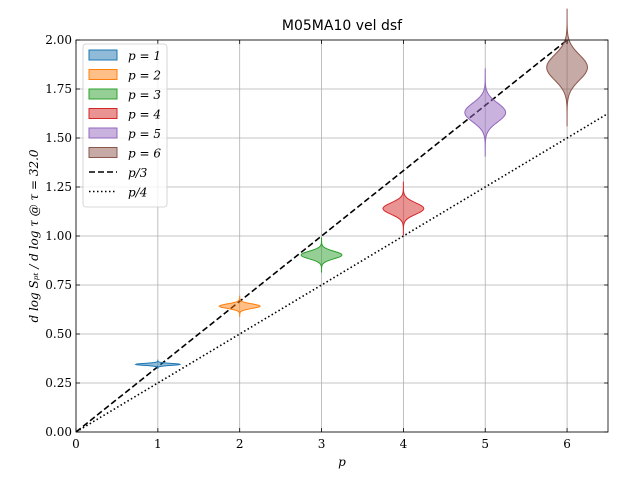 Image resolution: width=640 pixels, height=480 pixels. What do you see at coordinates (144, 56) in the screenshot?
I see `legend-label-p1: p = 1` at bounding box center [144, 56].